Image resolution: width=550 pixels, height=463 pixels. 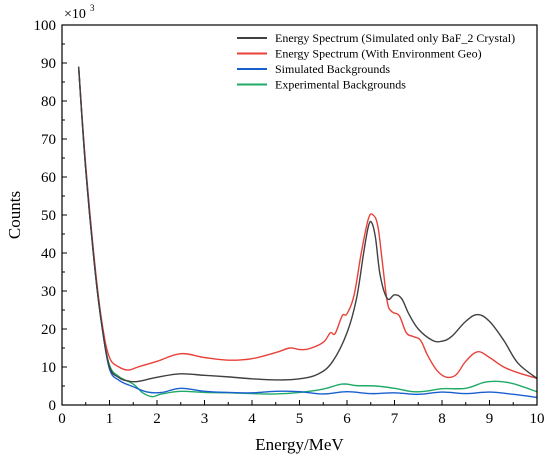 I want to click on x-tick-label: 9, so click(x=490, y=419).